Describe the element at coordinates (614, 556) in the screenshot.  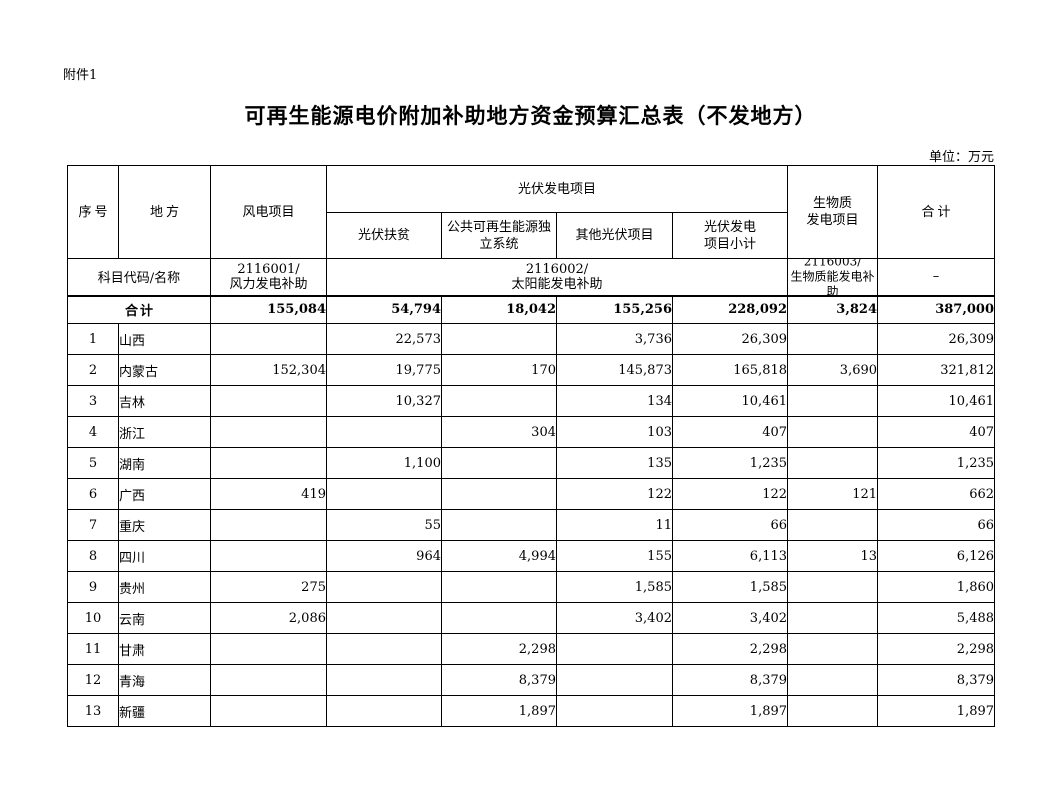
I see `cell-pv-other: 155` at that location.